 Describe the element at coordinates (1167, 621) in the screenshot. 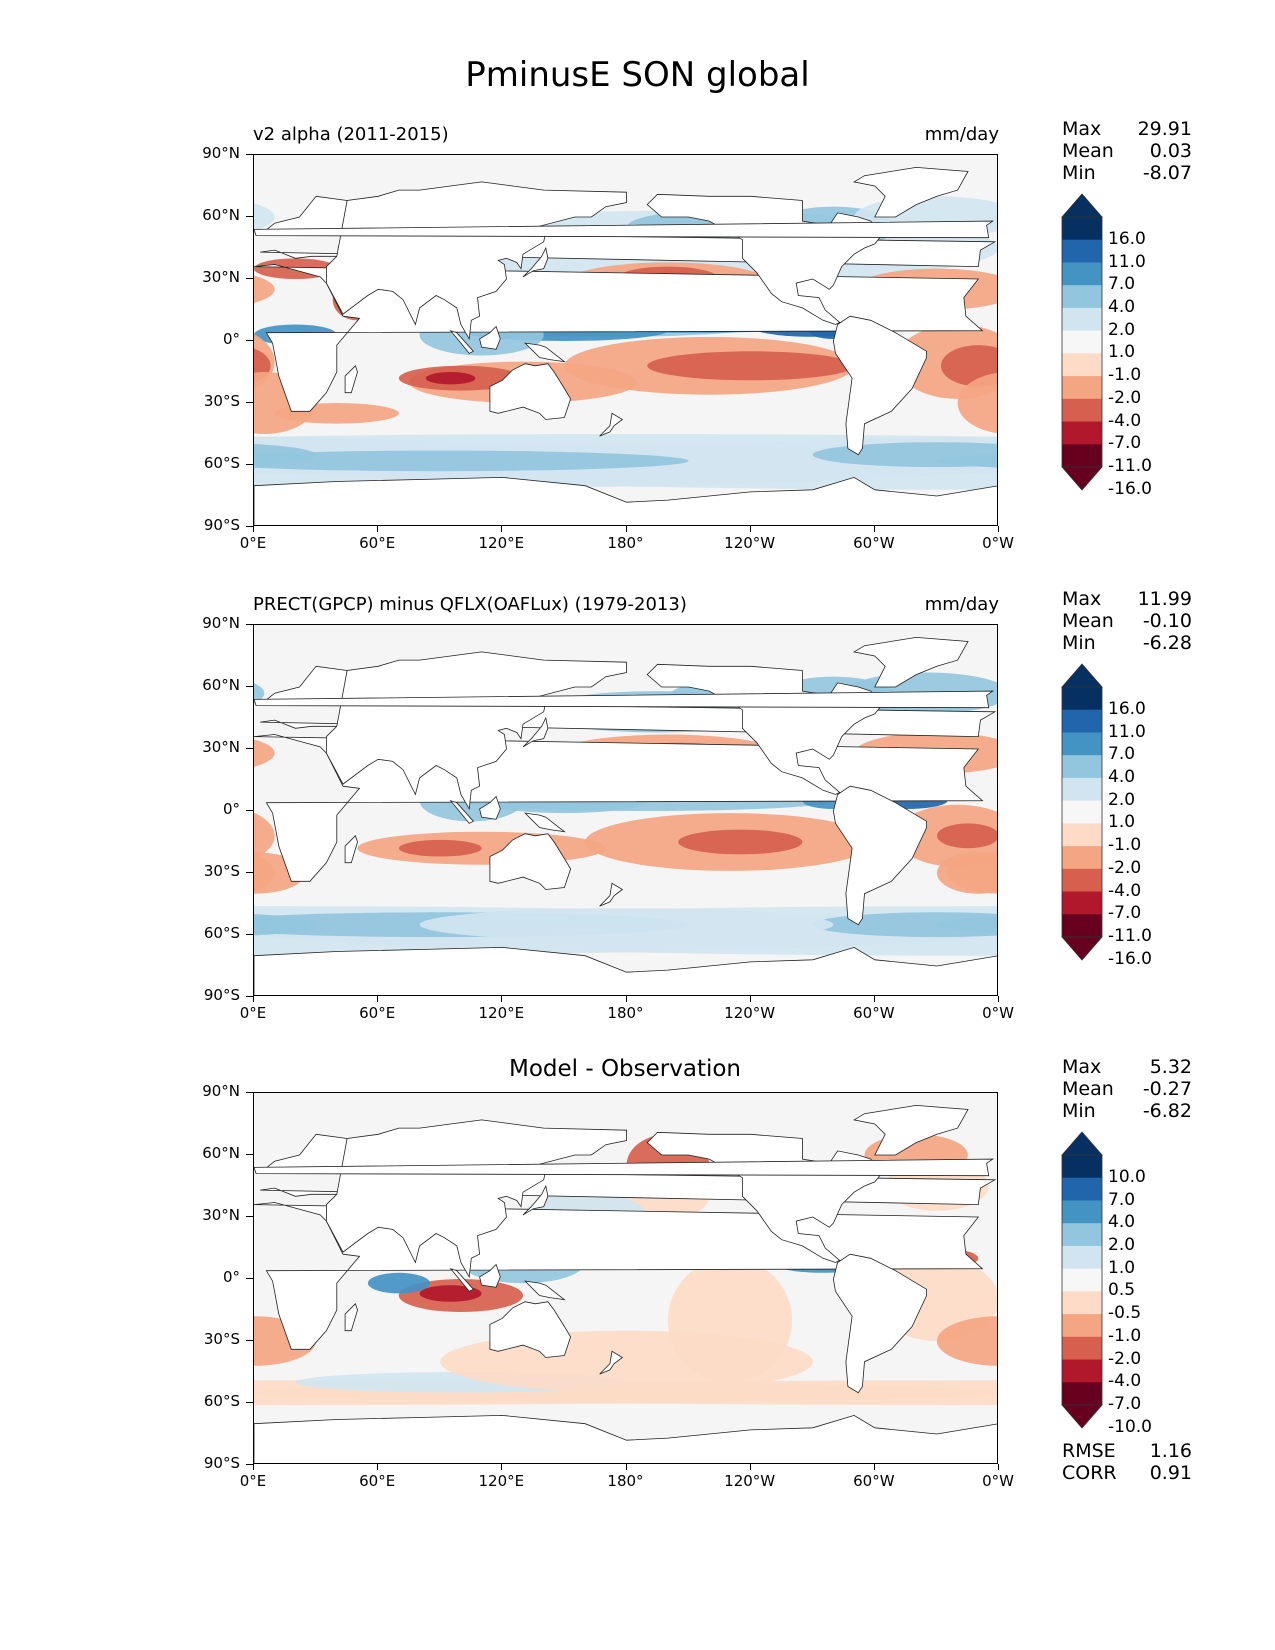

I see `stat-value: -0.10` at that location.